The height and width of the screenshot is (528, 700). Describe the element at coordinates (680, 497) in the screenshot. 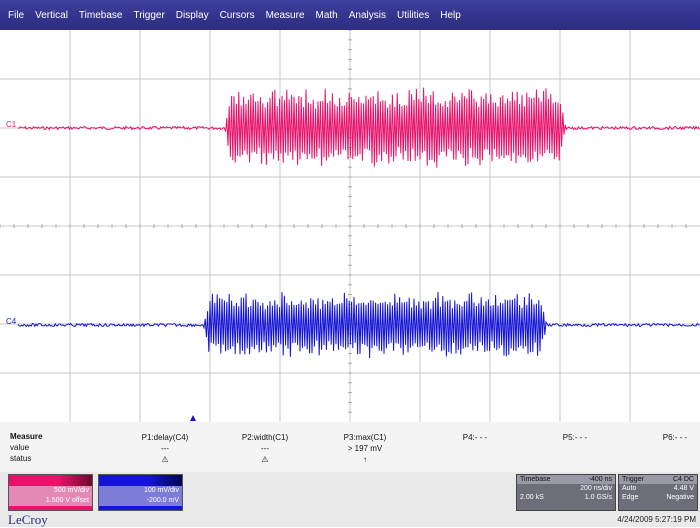

I see `trigger-slope: Negative` at that location.